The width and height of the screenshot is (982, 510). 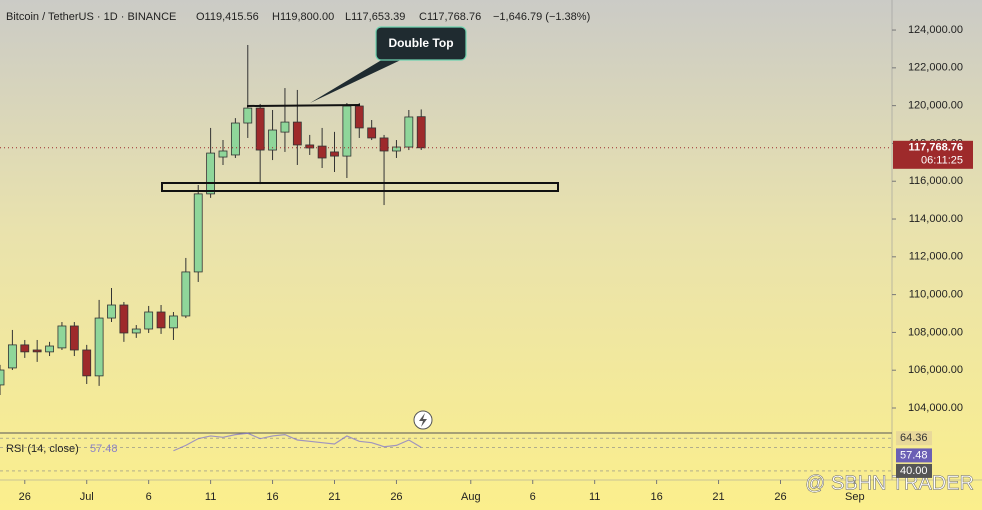 I want to click on countdown: 06:11:25, so click(x=942, y=161).